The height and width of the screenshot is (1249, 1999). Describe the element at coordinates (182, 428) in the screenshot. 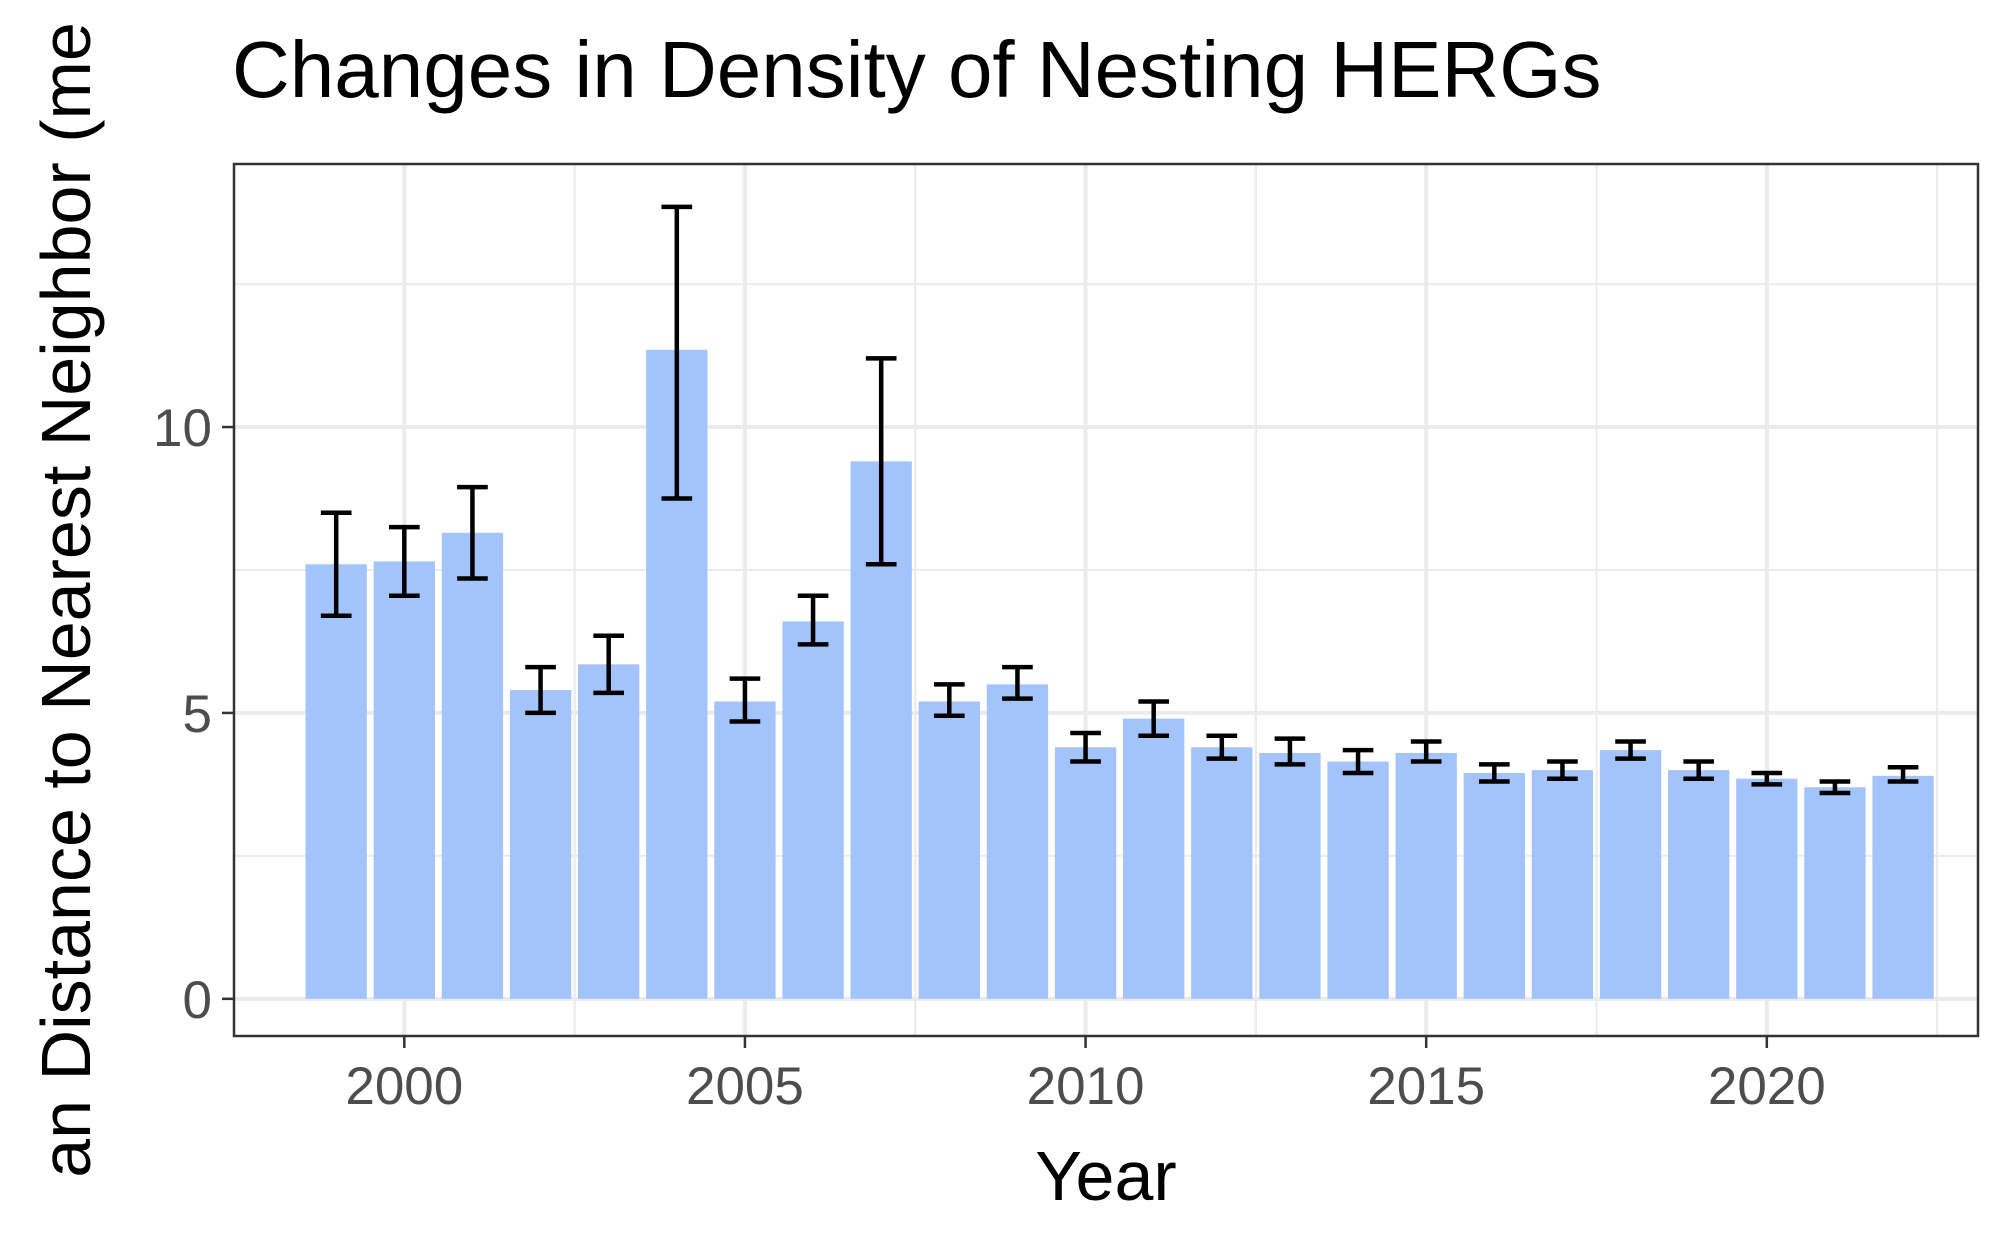

I see `y-tick-label: 10` at that location.